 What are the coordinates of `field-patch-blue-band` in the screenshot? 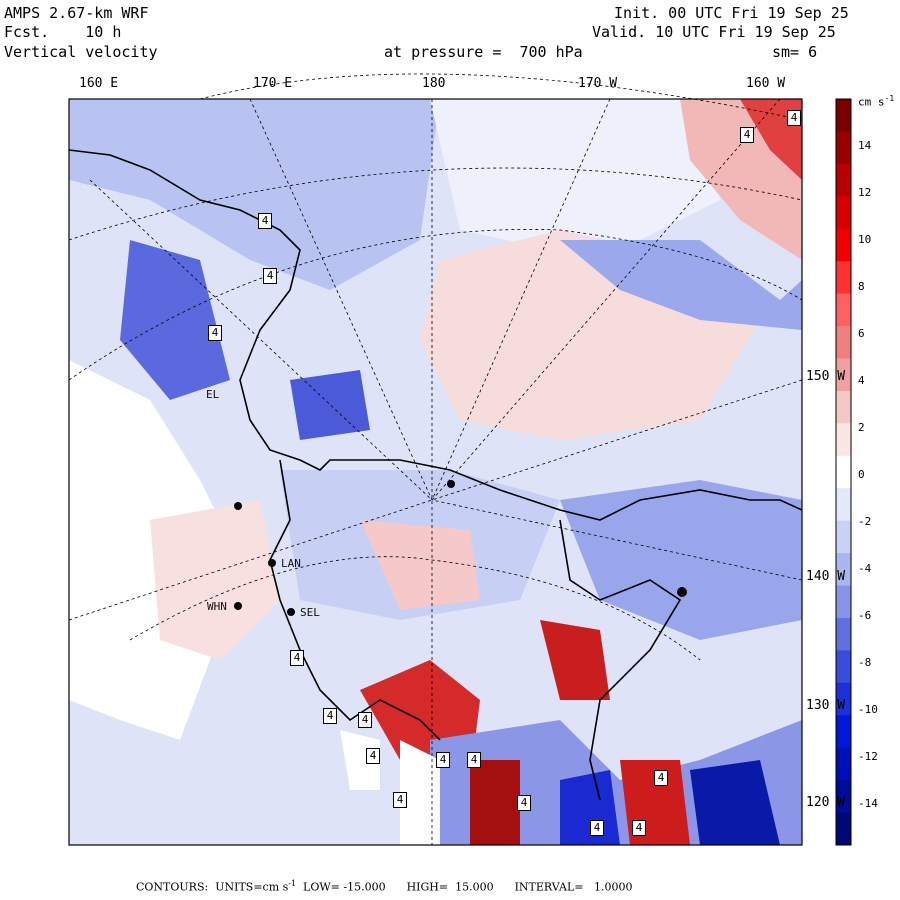 It's located at (681, 285).